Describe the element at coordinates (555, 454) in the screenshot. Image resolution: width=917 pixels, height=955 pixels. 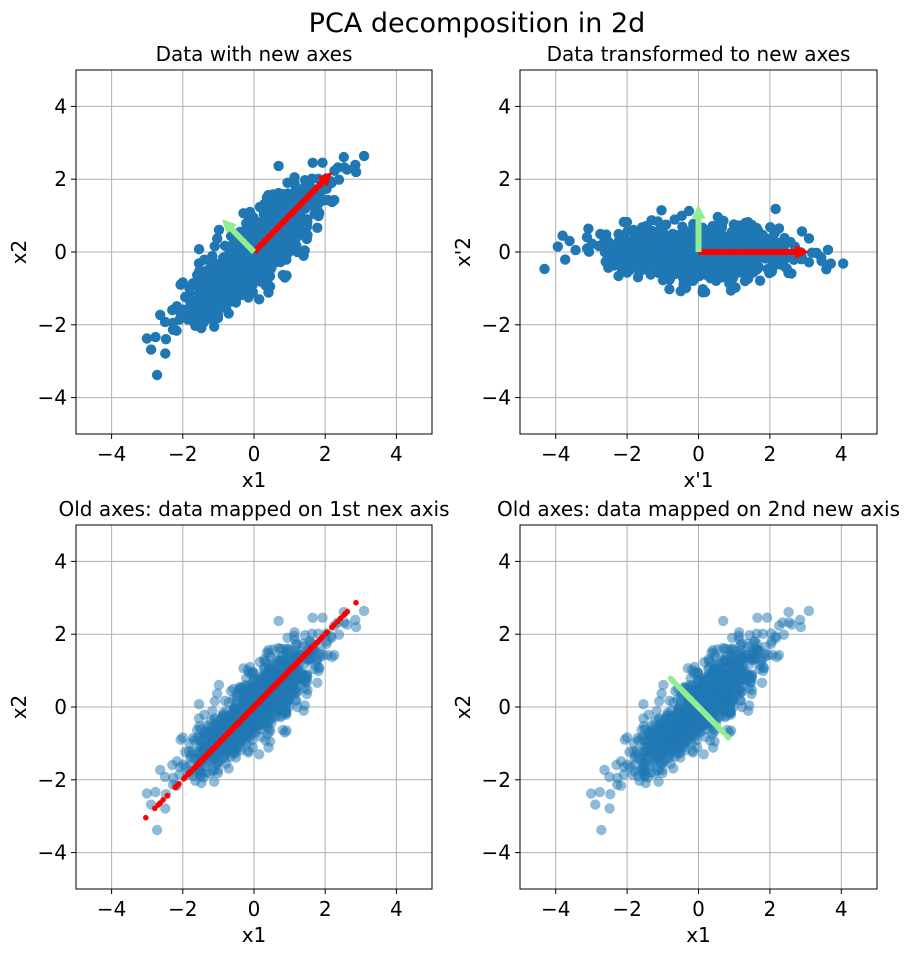
I see `x-tick-label: −4` at that location.